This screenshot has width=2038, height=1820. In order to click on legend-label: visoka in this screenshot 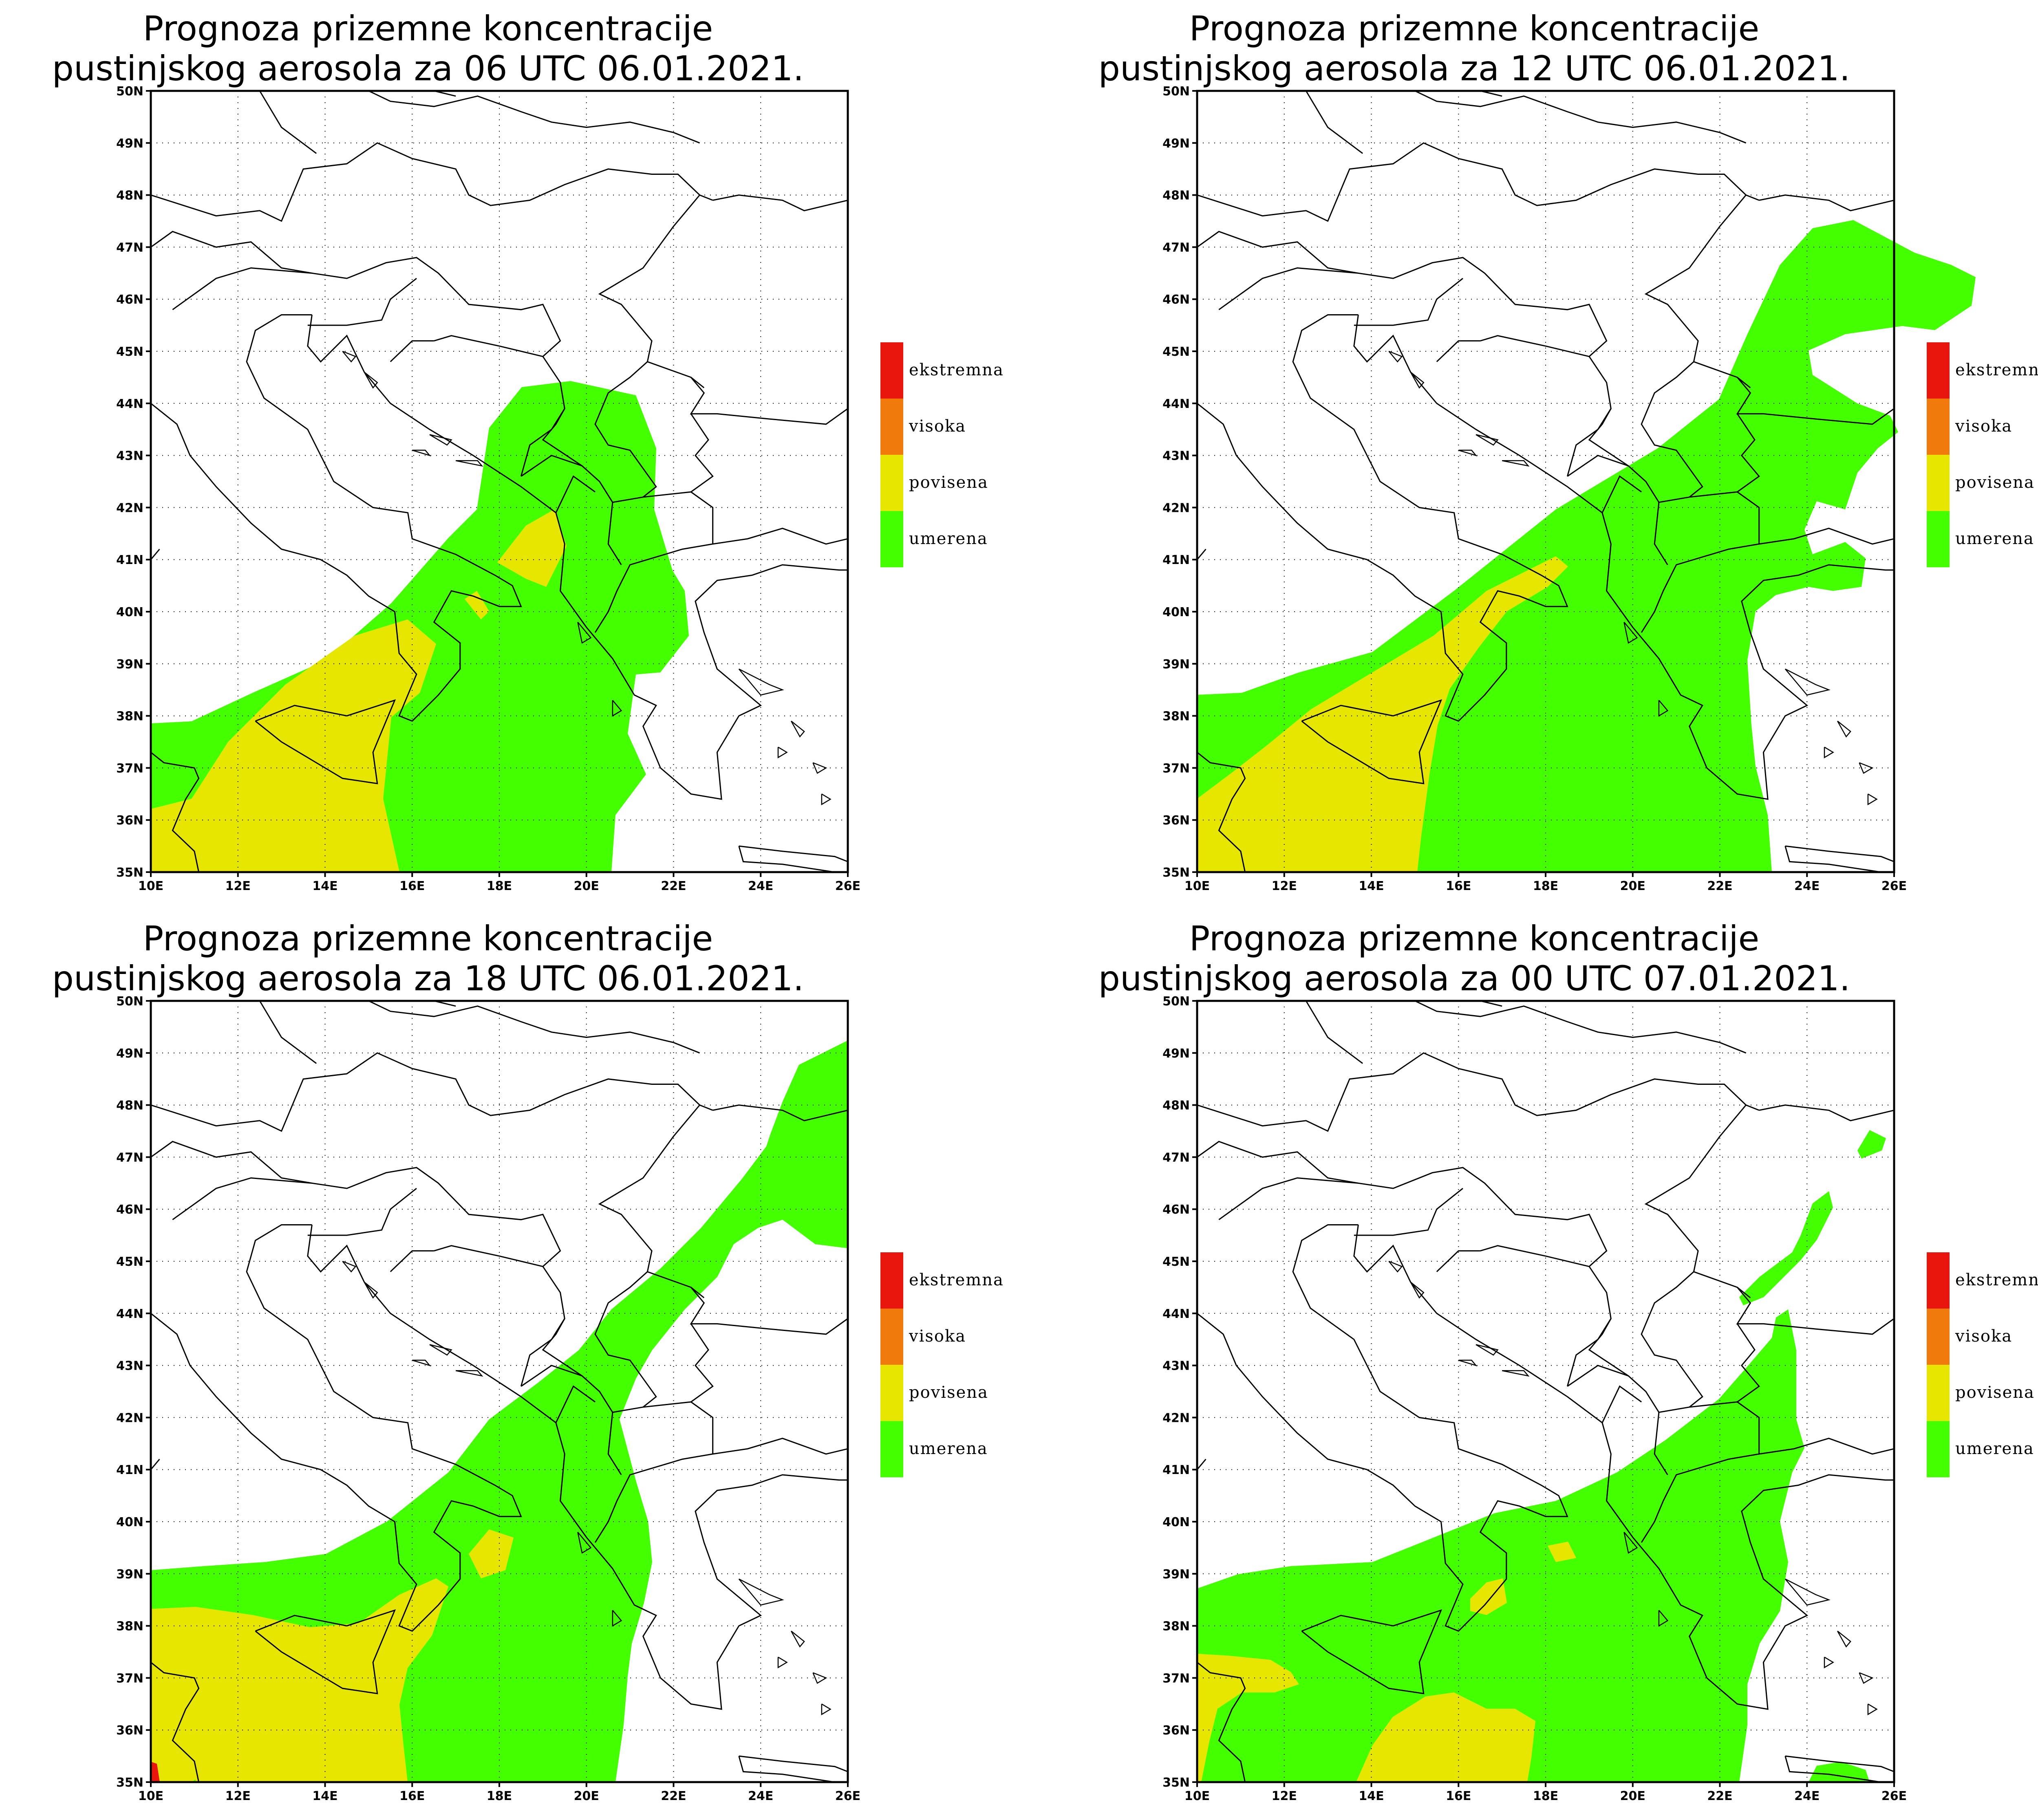, I will do `click(938, 1337)`.